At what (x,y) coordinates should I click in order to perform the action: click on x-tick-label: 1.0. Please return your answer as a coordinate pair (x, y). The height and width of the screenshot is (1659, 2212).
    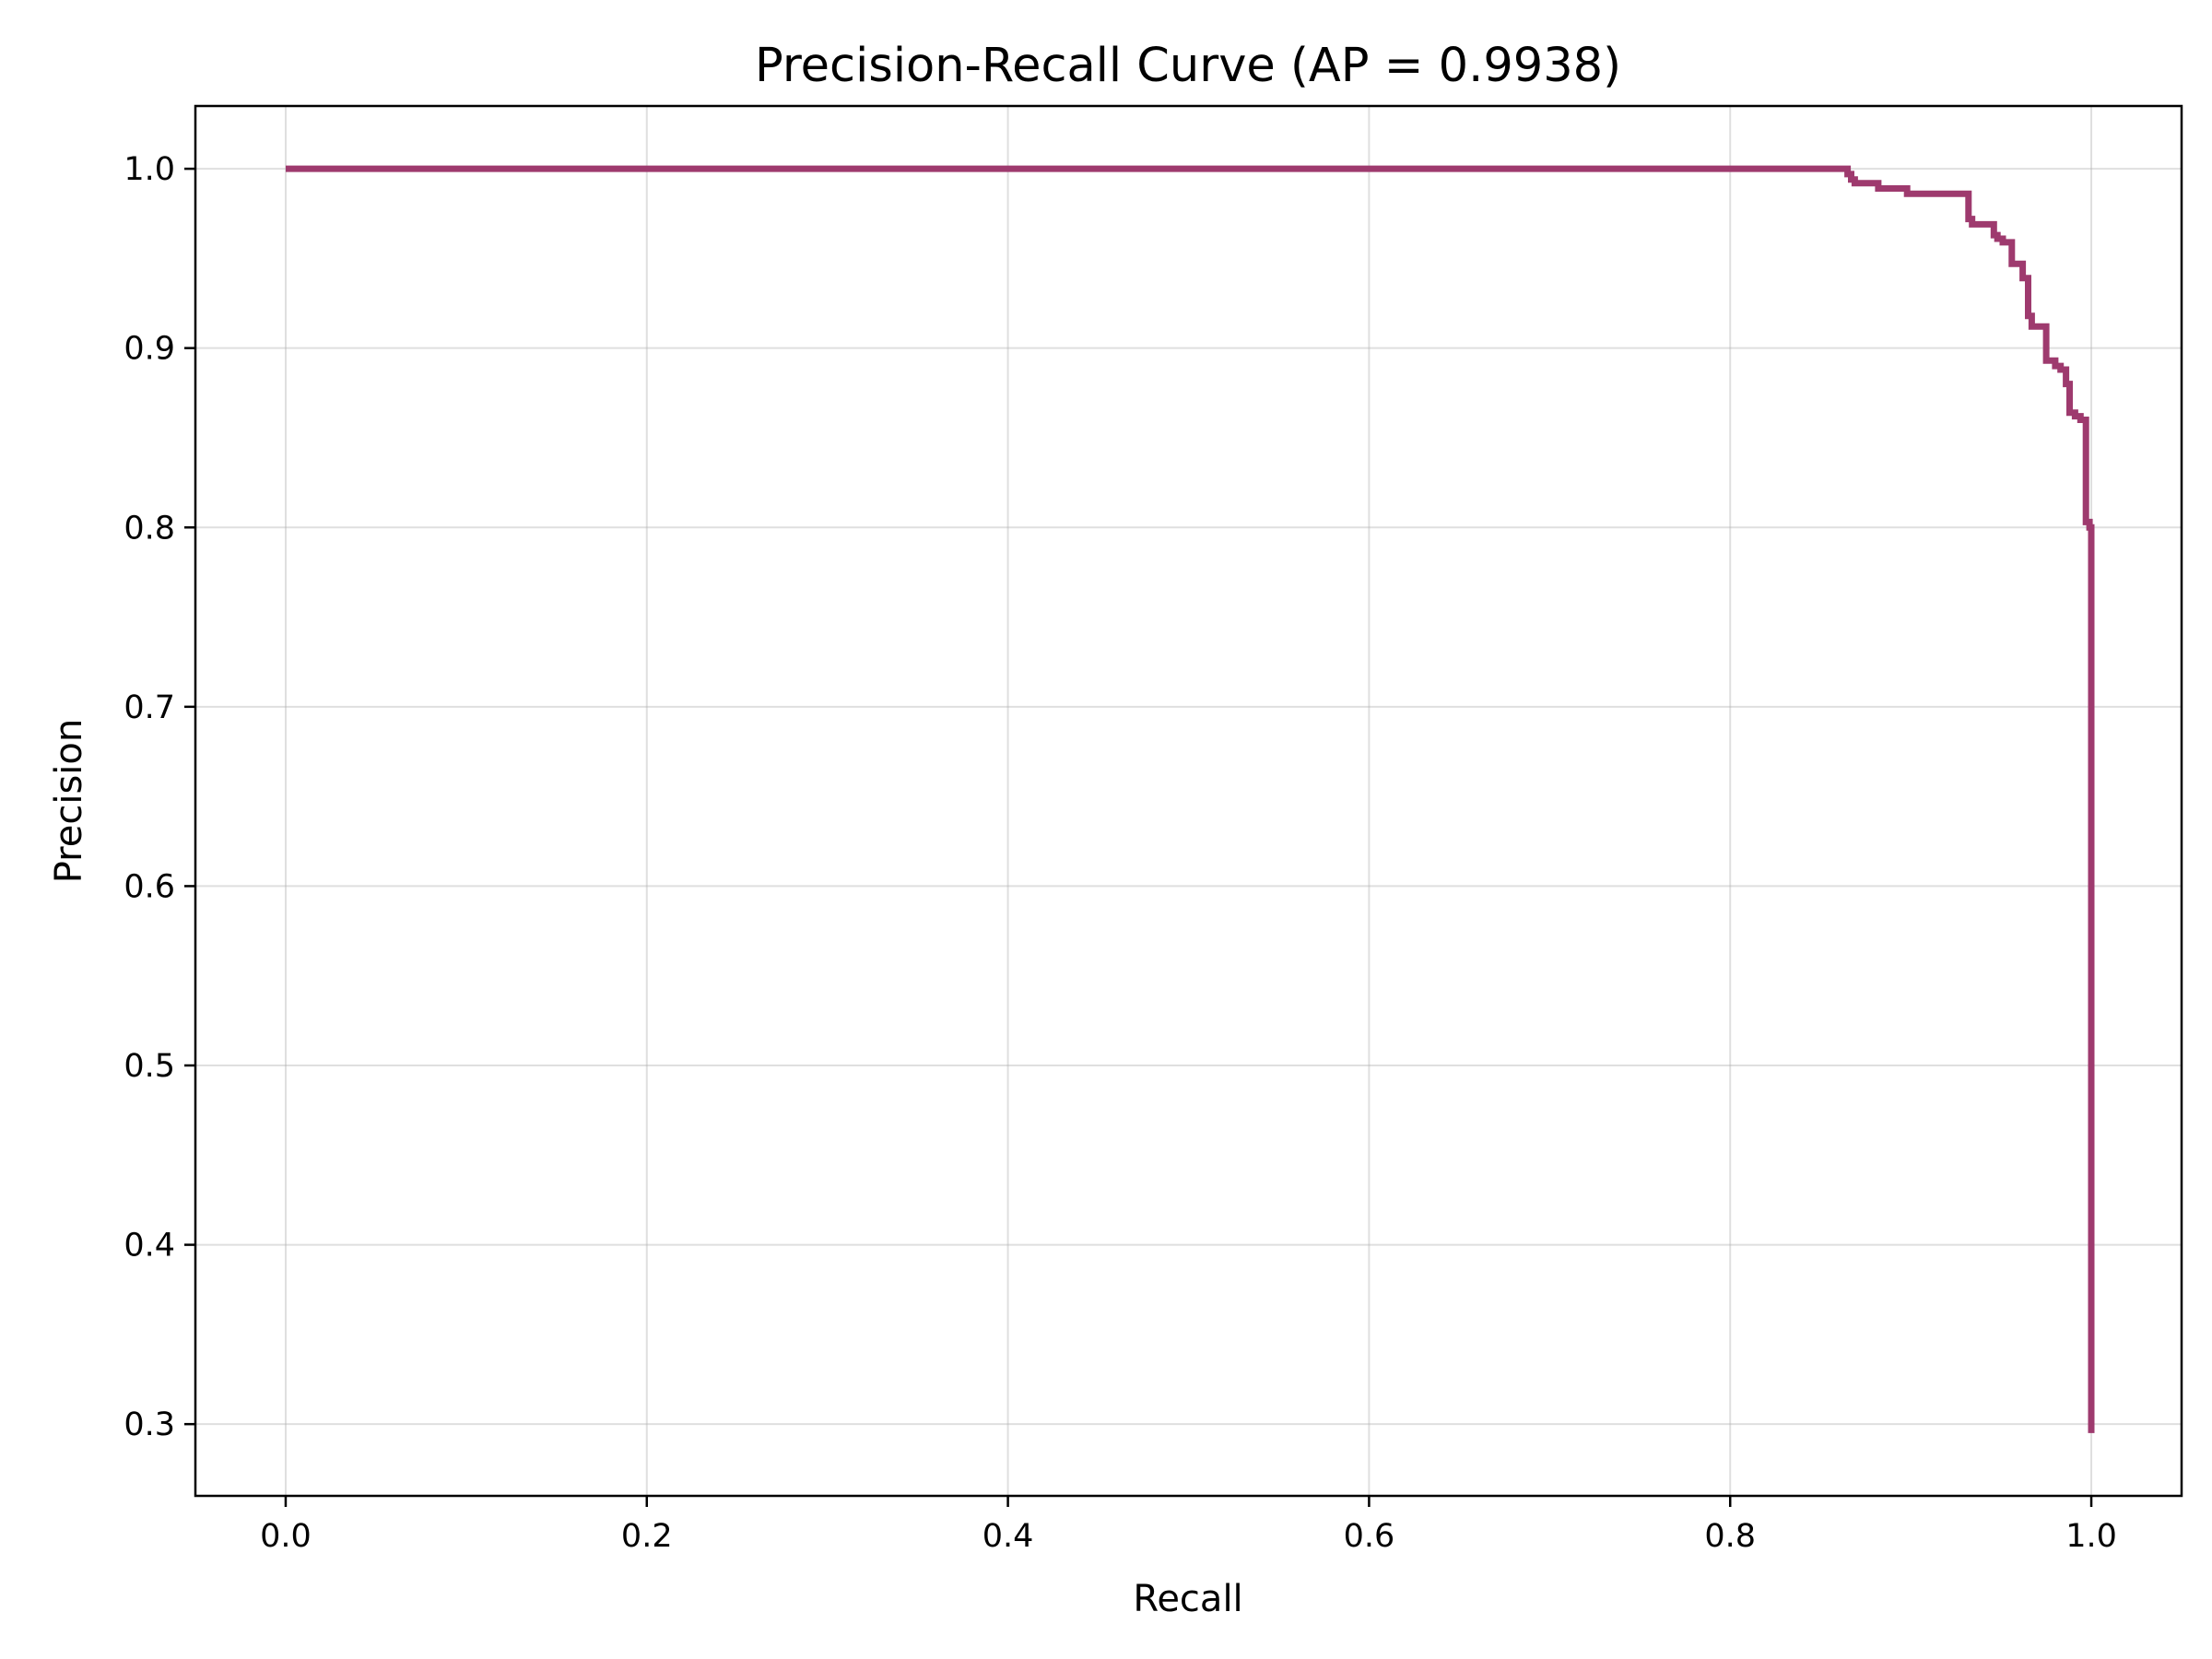
    Looking at the image, I should click on (2091, 1536).